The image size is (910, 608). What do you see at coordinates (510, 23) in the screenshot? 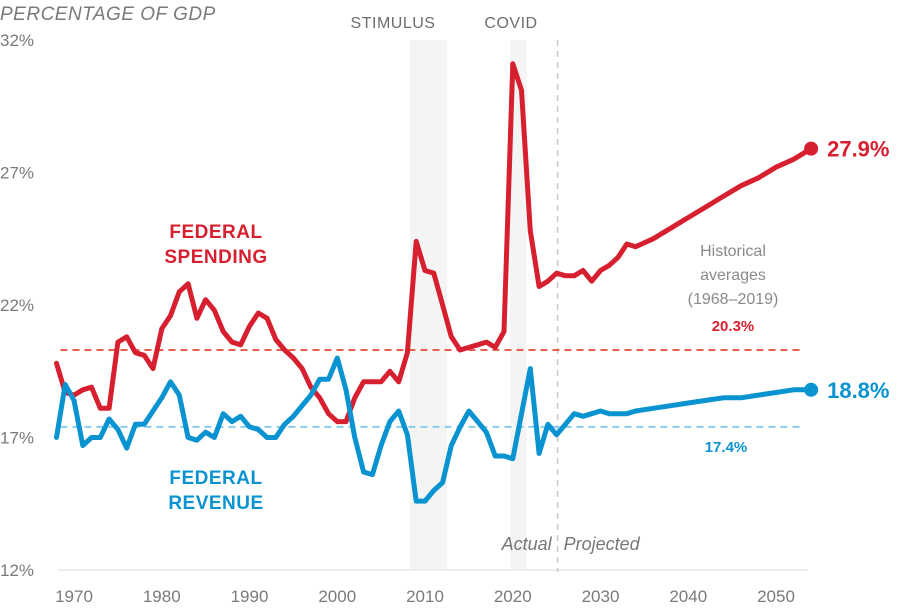
I see `band-label-covid: COVID` at bounding box center [510, 23].